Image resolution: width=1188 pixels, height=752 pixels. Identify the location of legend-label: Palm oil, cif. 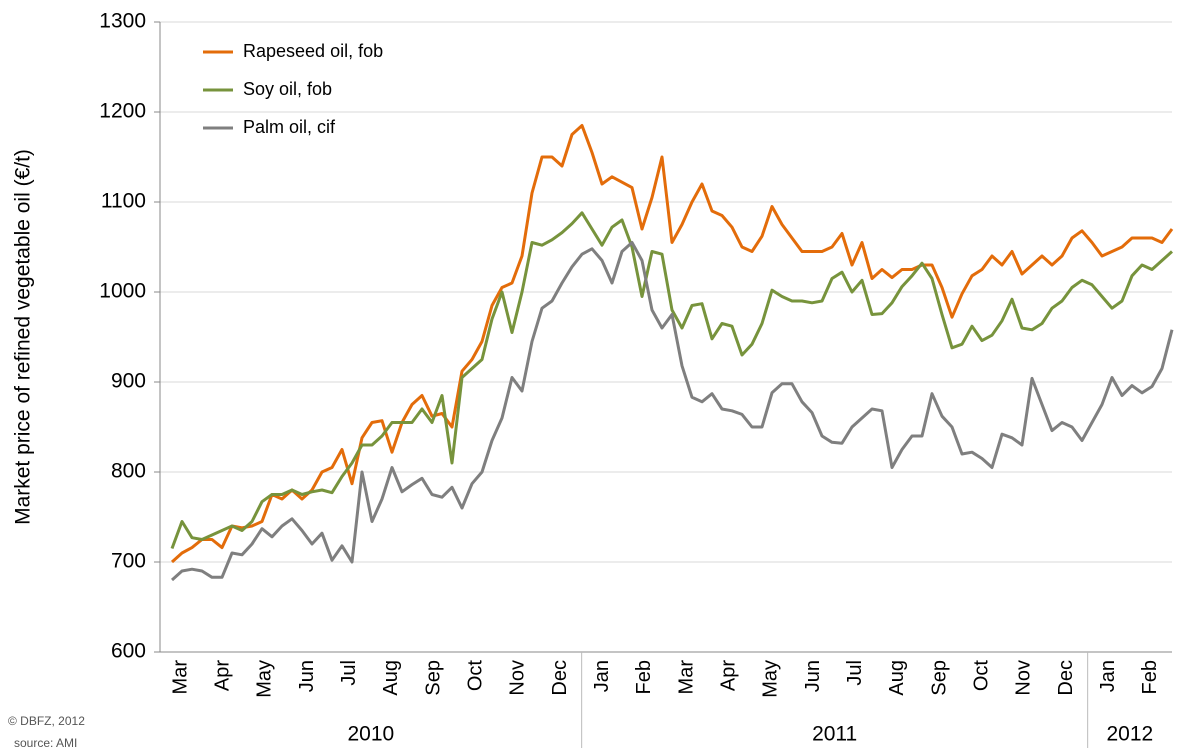
(289, 127).